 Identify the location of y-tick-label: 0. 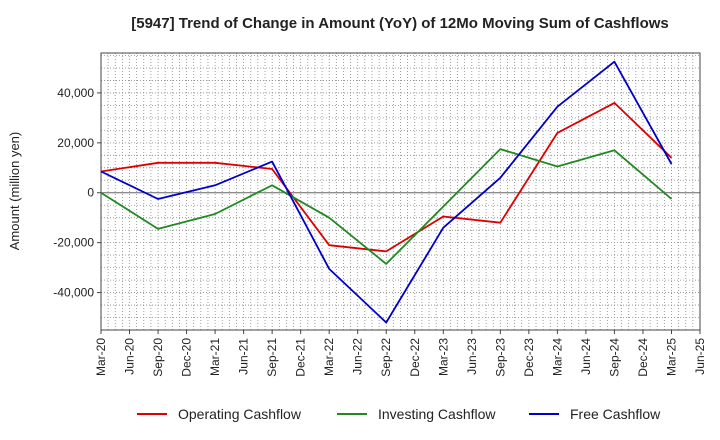
(90, 193).